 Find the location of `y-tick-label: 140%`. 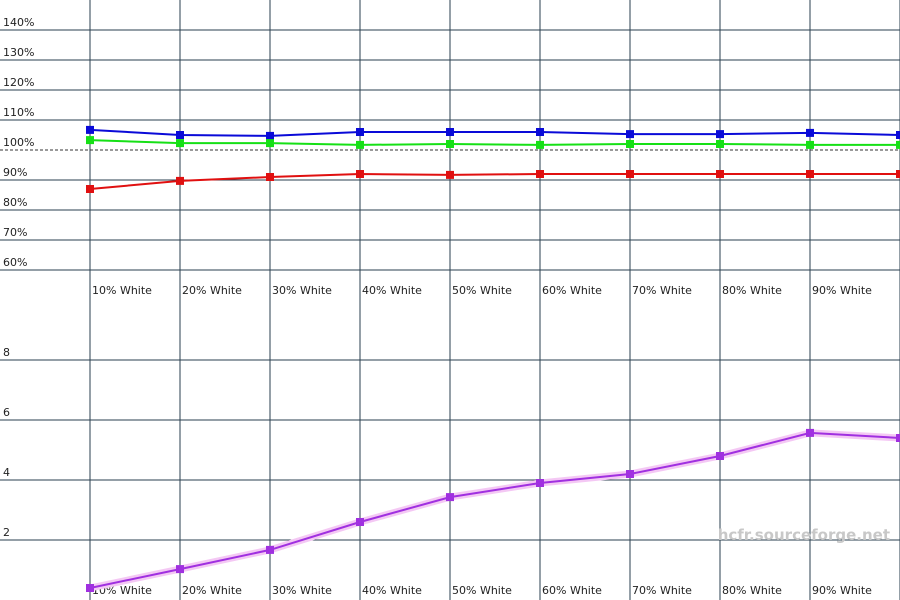

y-tick-label: 140% is located at coordinates (18, 22).